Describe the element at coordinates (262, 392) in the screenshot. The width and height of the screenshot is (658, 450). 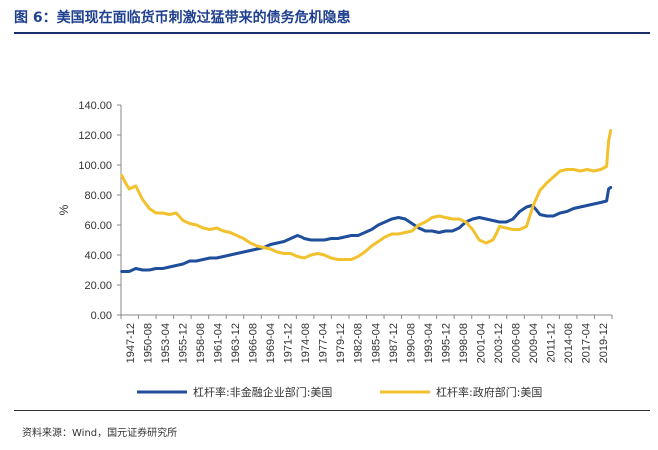
I see `legend-label-1: 杠杆率:非金融企业部门:美国` at that location.